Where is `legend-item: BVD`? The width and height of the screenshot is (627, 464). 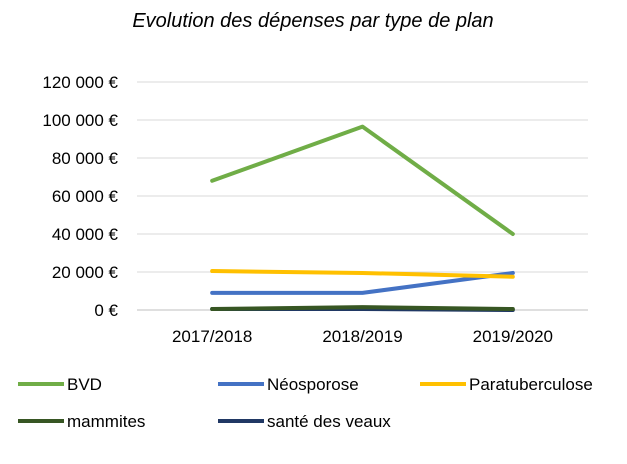 legend-item: BVD is located at coordinates (60, 384).